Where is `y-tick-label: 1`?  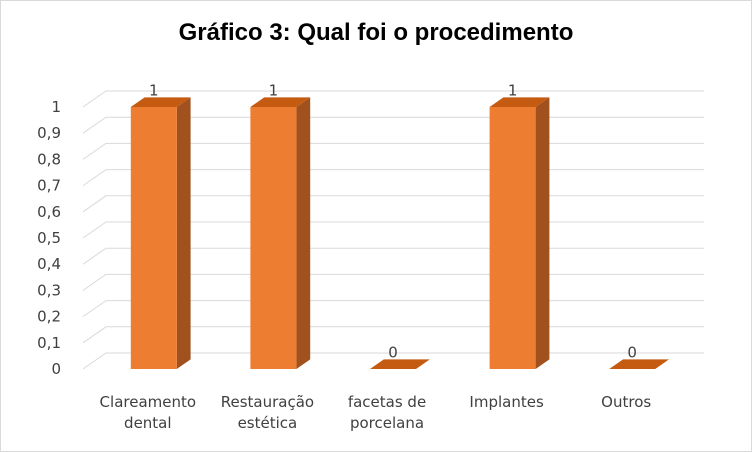
y-tick-label: 1 is located at coordinates (56, 107).